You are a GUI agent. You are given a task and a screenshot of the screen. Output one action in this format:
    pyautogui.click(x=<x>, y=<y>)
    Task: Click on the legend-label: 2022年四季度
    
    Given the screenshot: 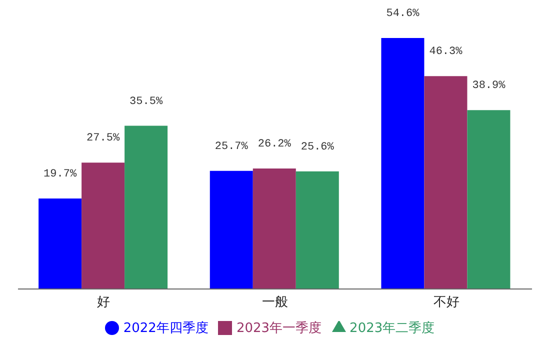 What is the action you would take?
    pyautogui.click(x=165, y=328)
    